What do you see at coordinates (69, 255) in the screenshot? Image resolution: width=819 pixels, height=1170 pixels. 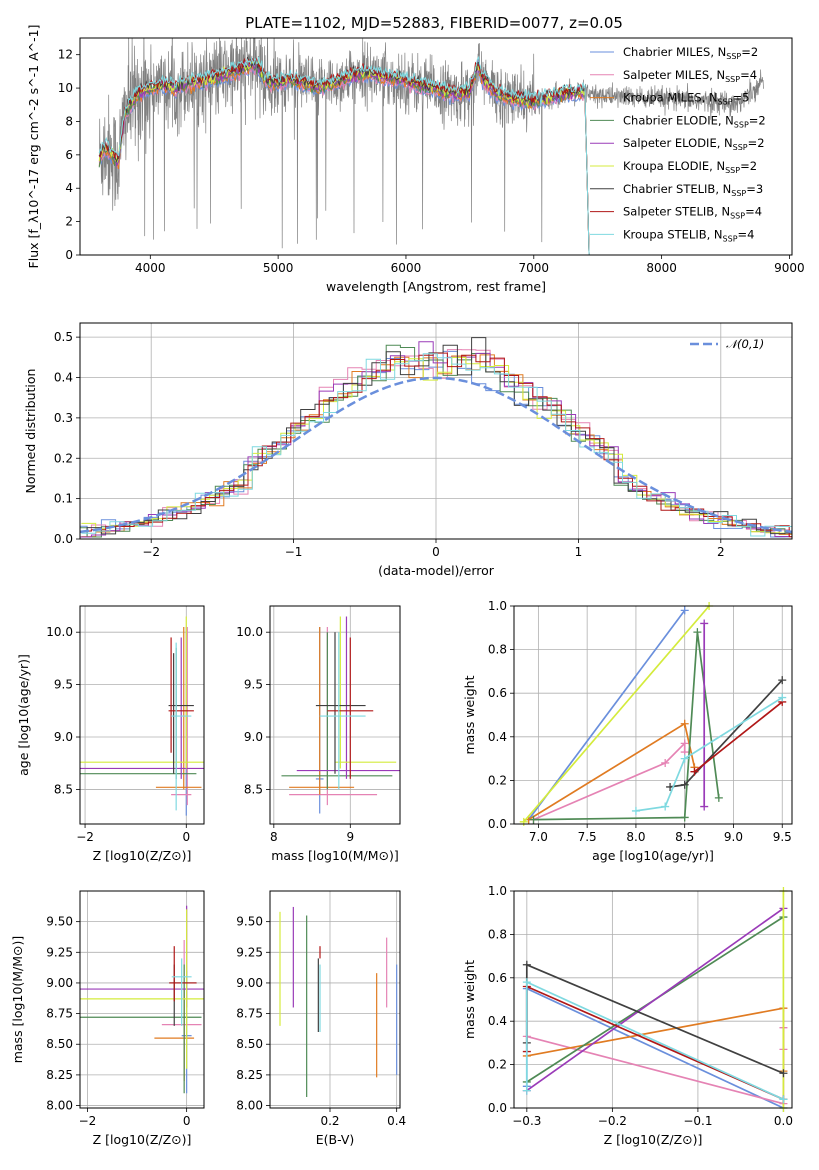 I see `y-tick-label: 0` at bounding box center [69, 255].